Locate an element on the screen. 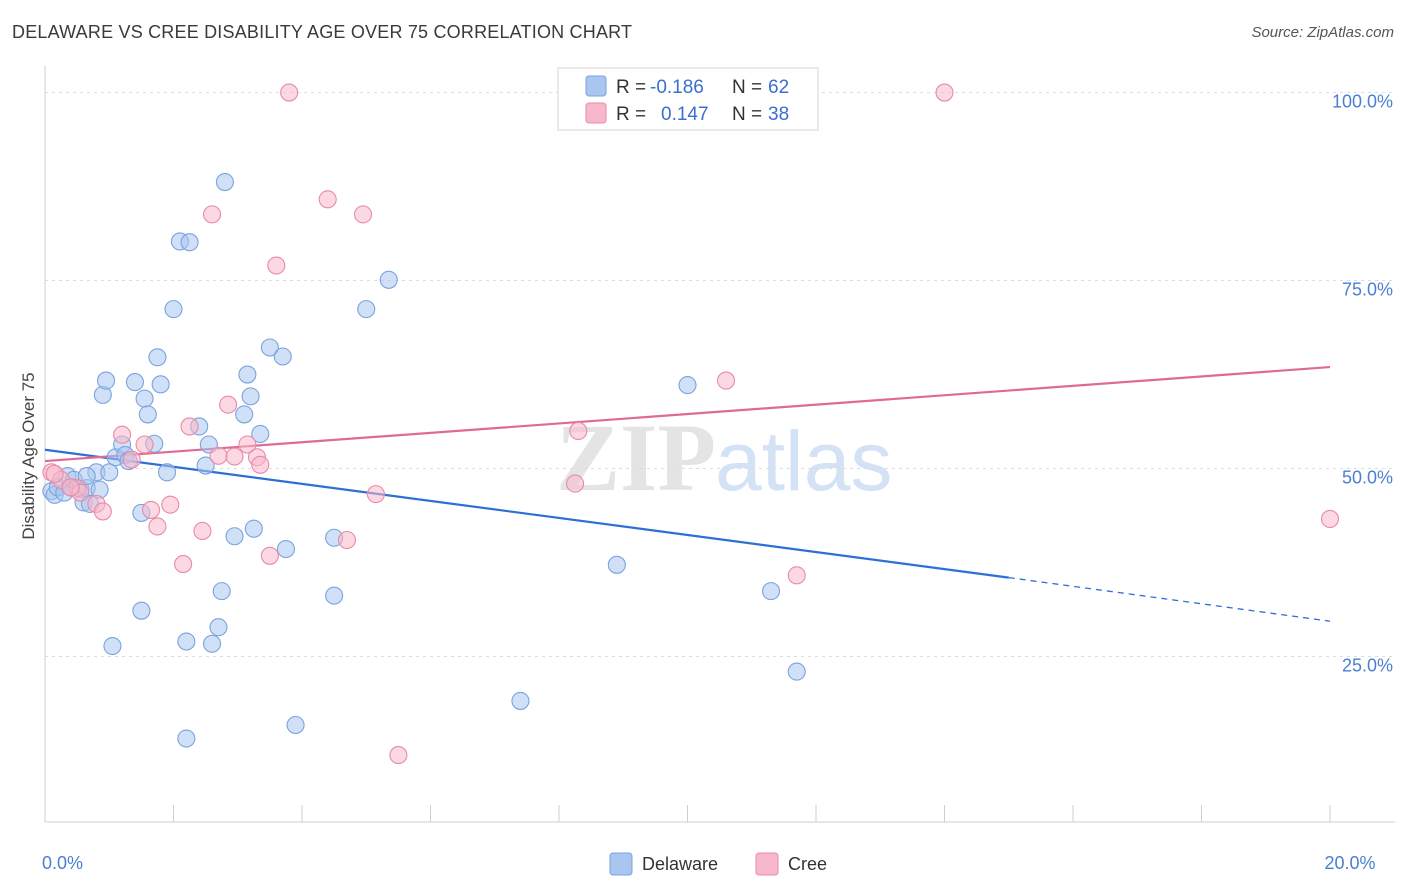 Image resolution: width=1406 pixels, height=892 pixels. legend-r-label-1: R = is located at coordinates (631, 87).